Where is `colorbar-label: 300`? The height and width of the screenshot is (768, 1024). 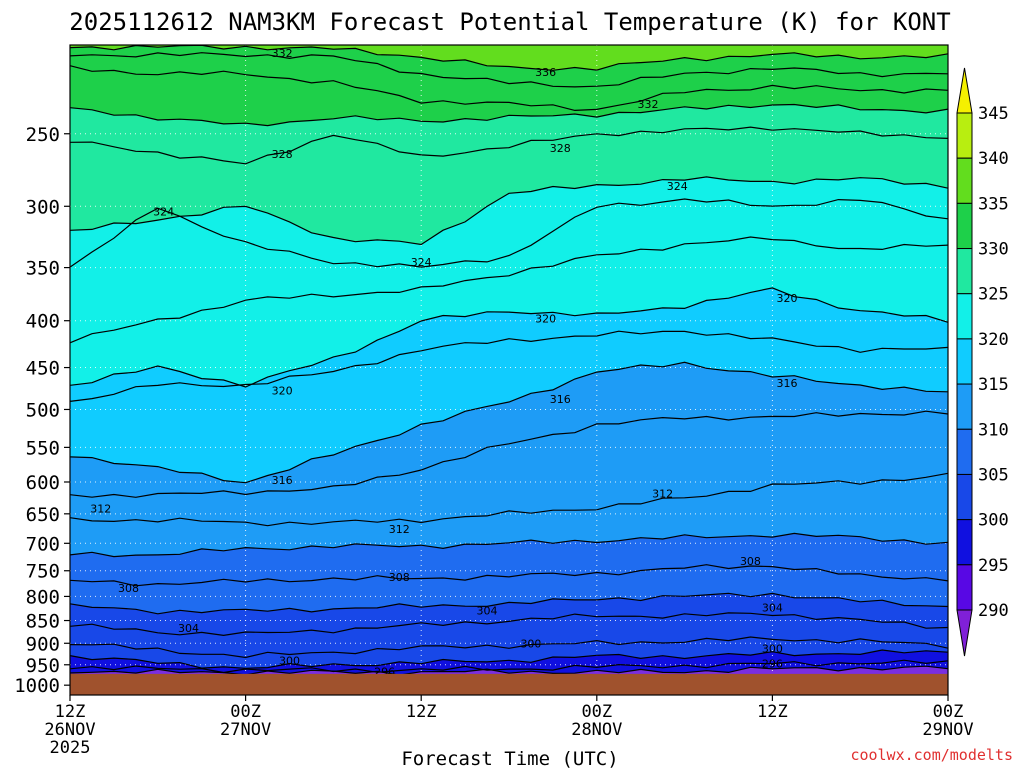 colorbar-label: 300 is located at coordinates (993, 521).